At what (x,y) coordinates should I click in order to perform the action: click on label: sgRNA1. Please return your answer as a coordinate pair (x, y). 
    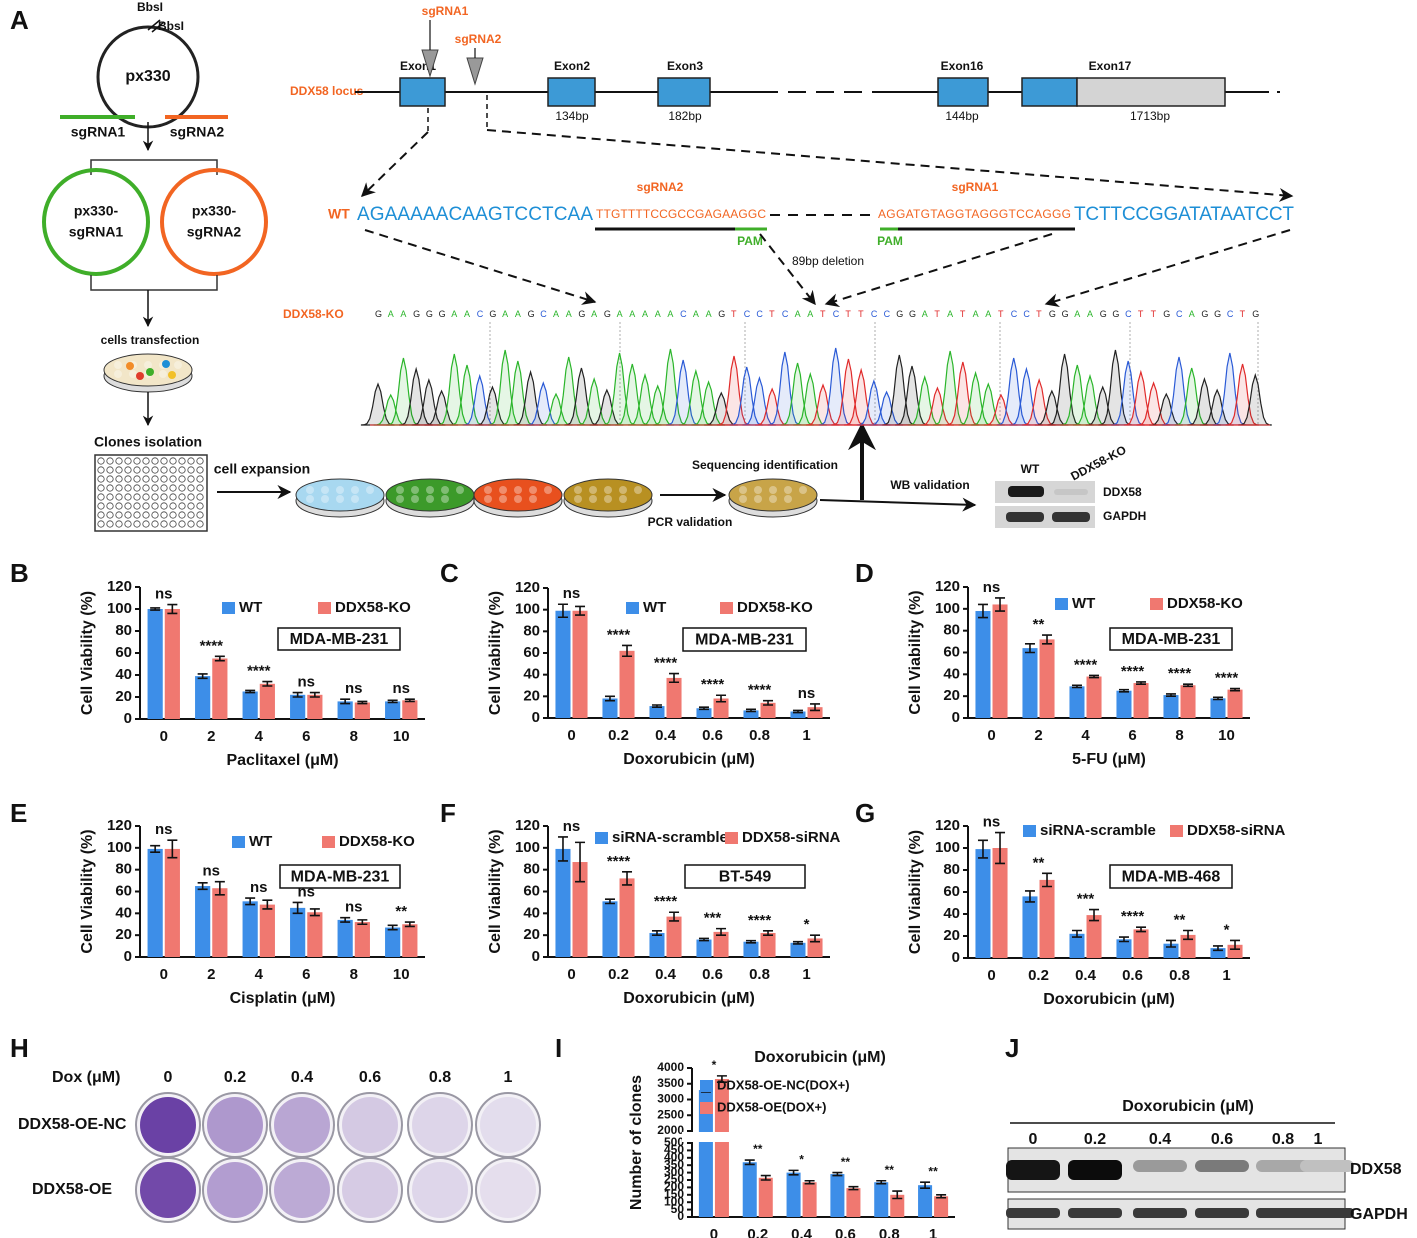
    Looking at the image, I should click on (98, 132).